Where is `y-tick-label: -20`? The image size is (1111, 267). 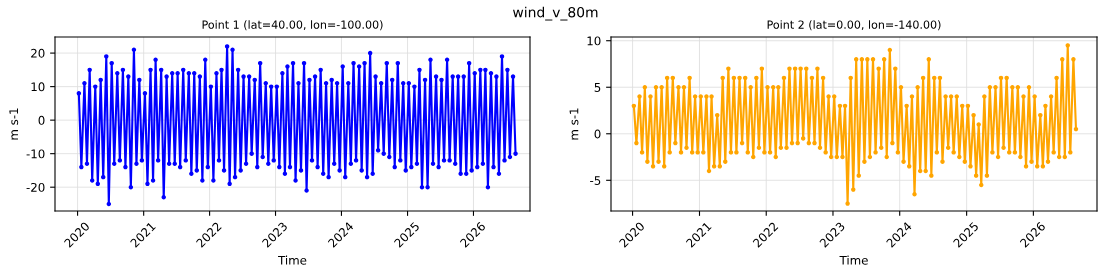 y-tick-label: -20 is located at coordinates (35, 187).